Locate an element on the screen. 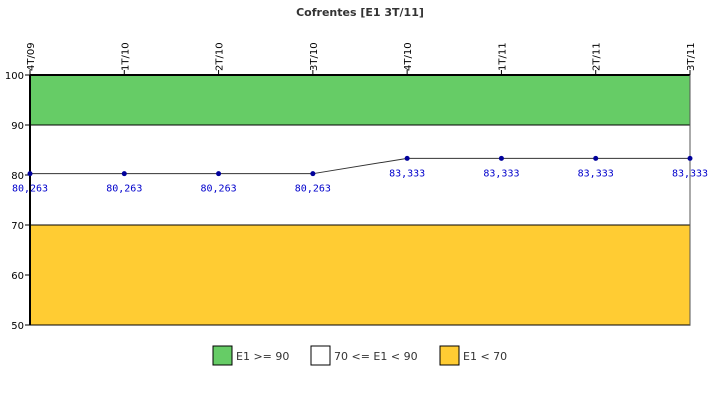  y-tick-label: 100 is located at coordinates (14, 76).